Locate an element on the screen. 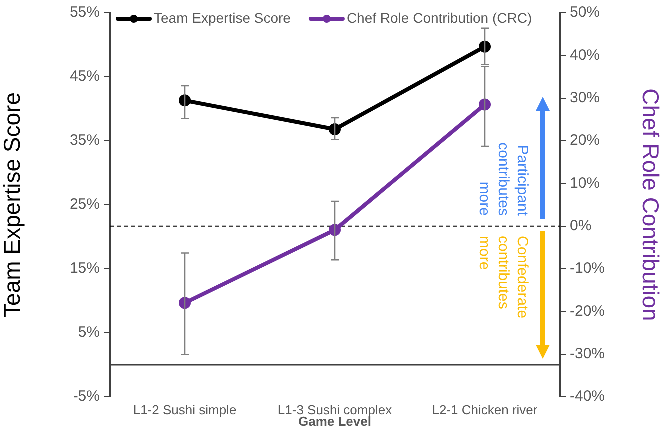 The height and width of the screenshot is (434, 663). y2-tick-label: -20% is located at coordinates (588, 311).